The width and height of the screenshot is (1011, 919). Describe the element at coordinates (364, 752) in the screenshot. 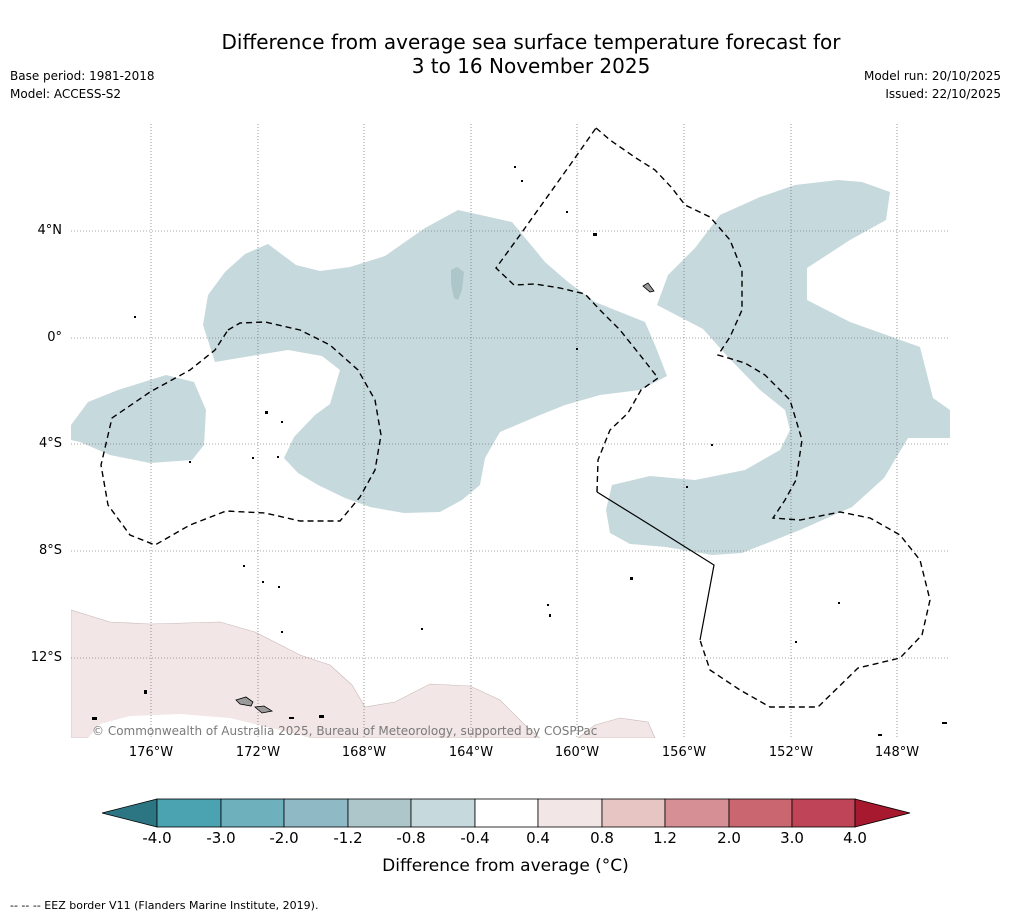

I see `lon-label-168w: 168°W` at that location.